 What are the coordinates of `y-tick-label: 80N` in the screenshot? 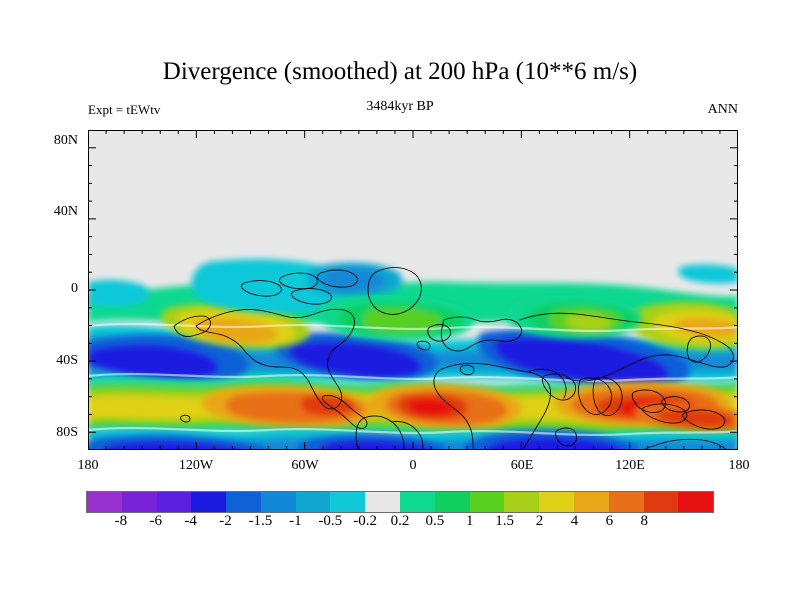 It's located at (65, 140).